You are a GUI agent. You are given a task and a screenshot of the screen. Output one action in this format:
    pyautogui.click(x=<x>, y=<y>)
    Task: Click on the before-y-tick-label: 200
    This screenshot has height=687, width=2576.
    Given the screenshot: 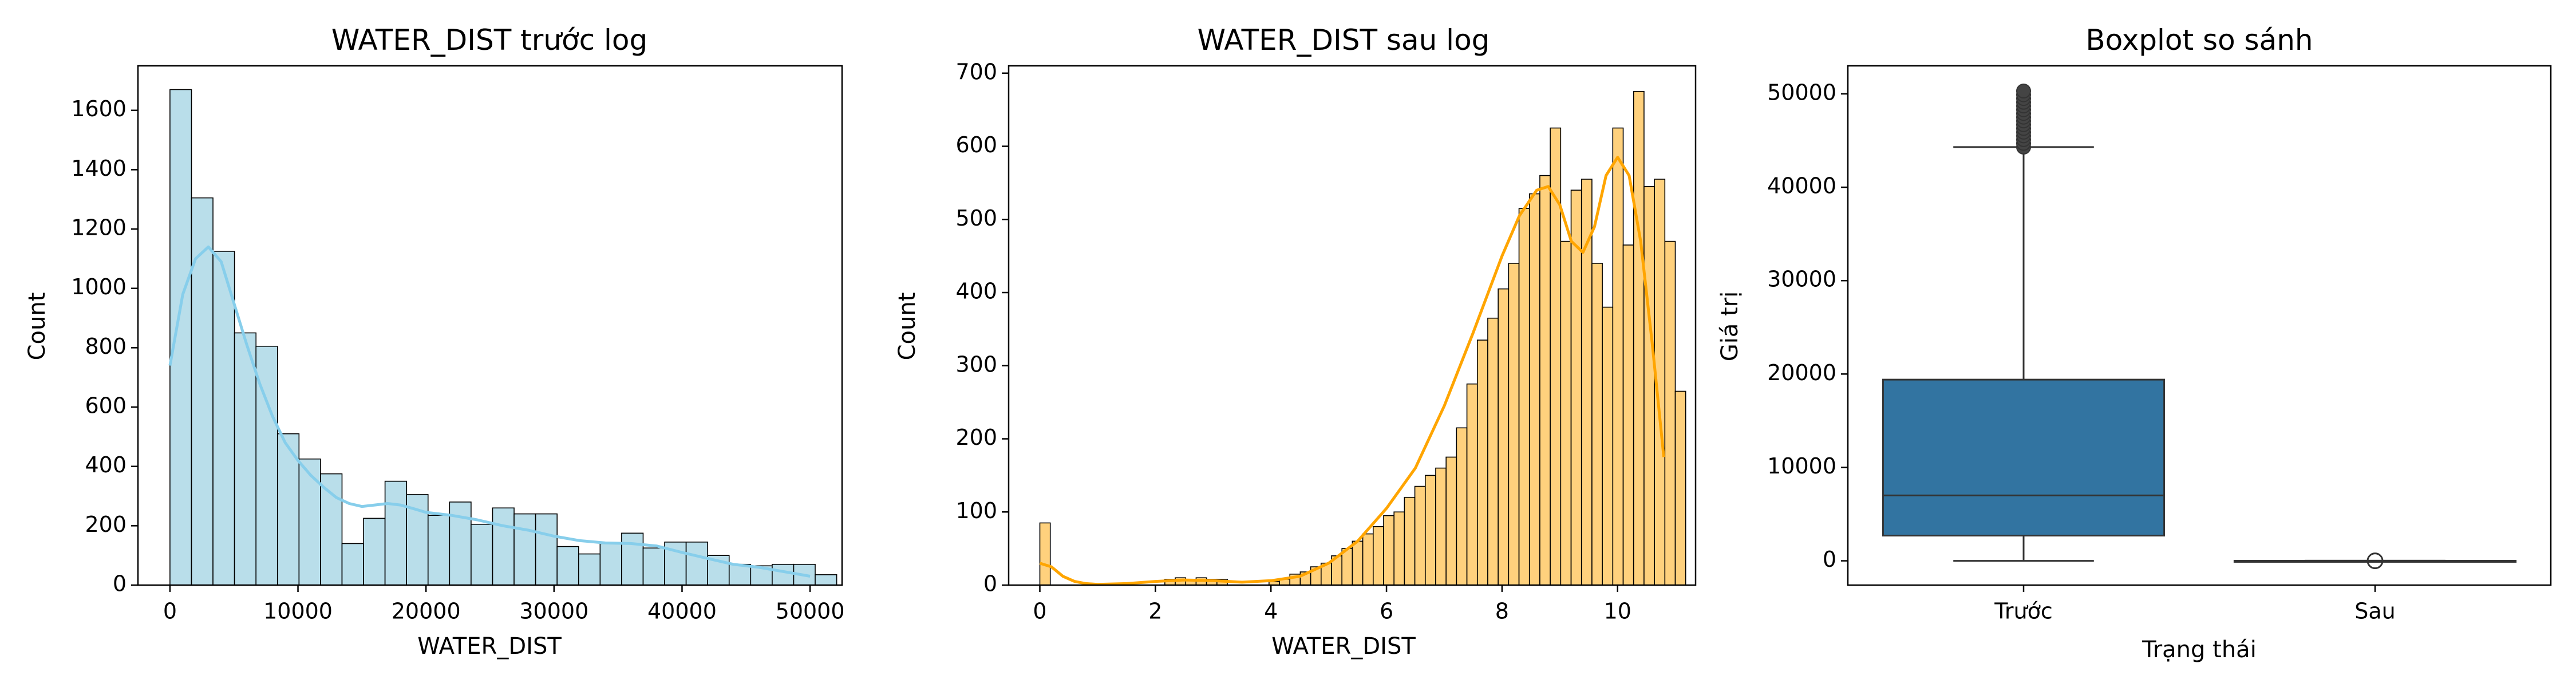 What is the action you would take?
    pyautogui.click(x=106, y=524)
    